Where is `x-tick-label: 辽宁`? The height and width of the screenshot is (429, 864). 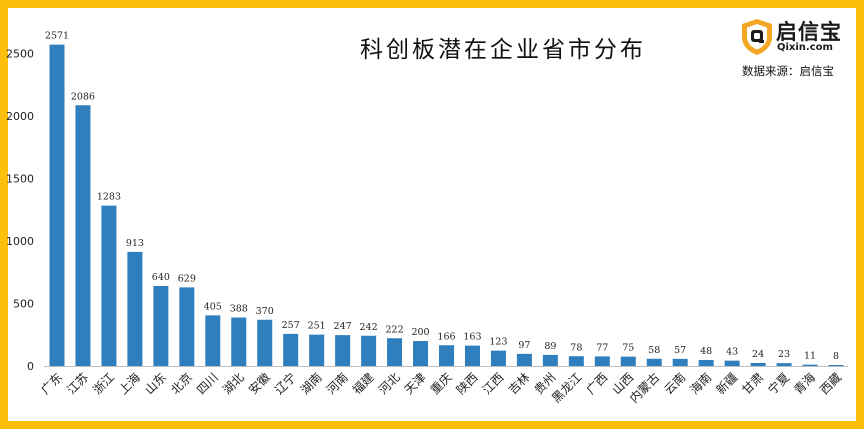
x-tick-label: 辽宁 is located at coordinates (285, 384).